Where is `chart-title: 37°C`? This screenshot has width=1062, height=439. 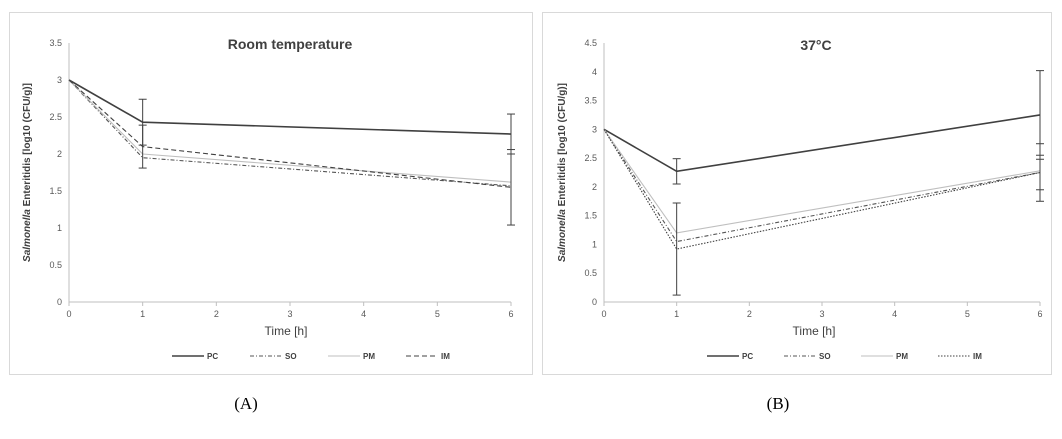
chart-title: 37°C is located at coordinates (815, 45).